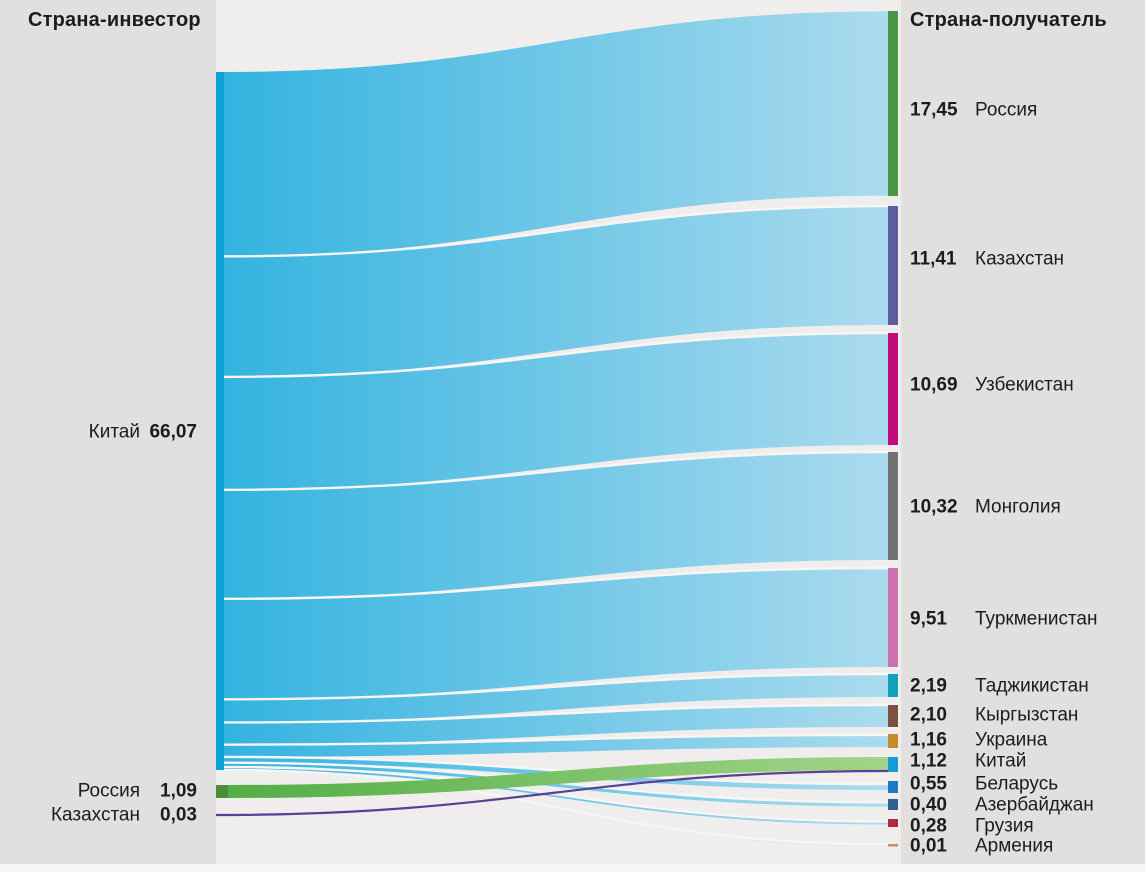  Describe the element at coordinates (1018, 507) in the screenshot. I see `recipient-row-4-name: Монголия` at that location.